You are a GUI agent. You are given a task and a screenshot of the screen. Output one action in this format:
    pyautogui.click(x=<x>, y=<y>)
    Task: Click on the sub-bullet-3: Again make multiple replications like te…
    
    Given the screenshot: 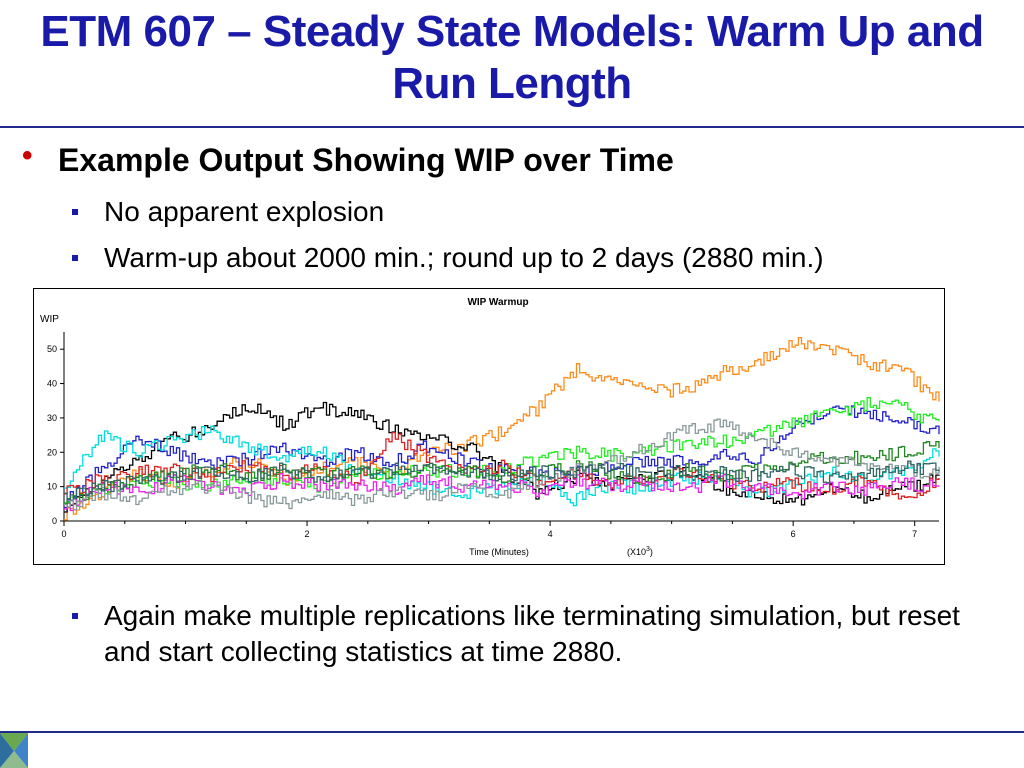 What is the action you would take?
    pyautogui.click(x=532, y=633)
    